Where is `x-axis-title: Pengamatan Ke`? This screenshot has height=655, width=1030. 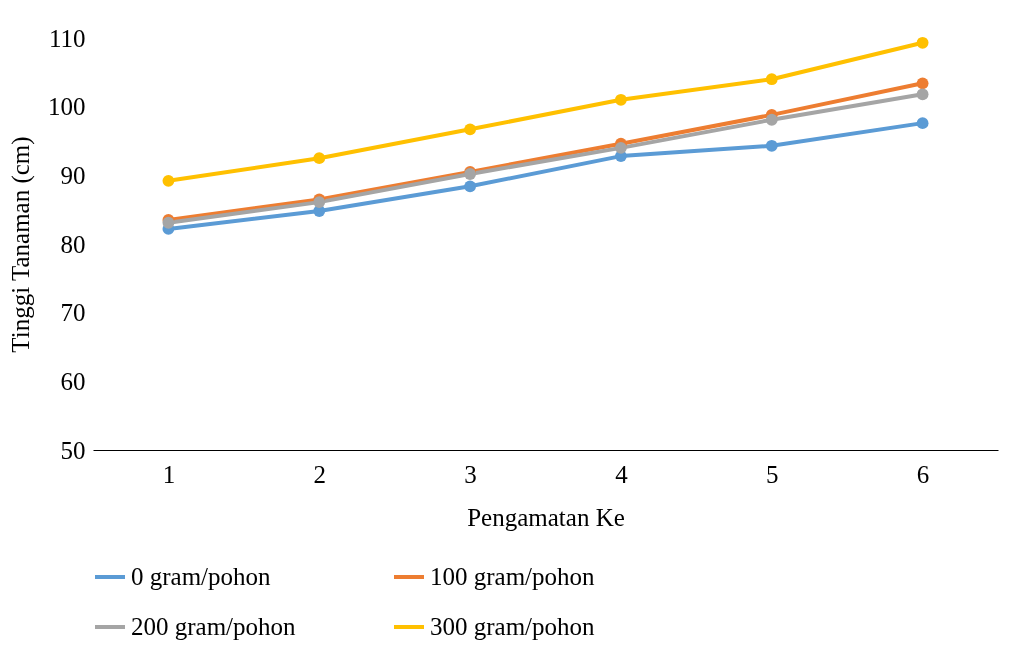
x-axis-title: Pengamatan Ke is located at coordinates (546, 517).